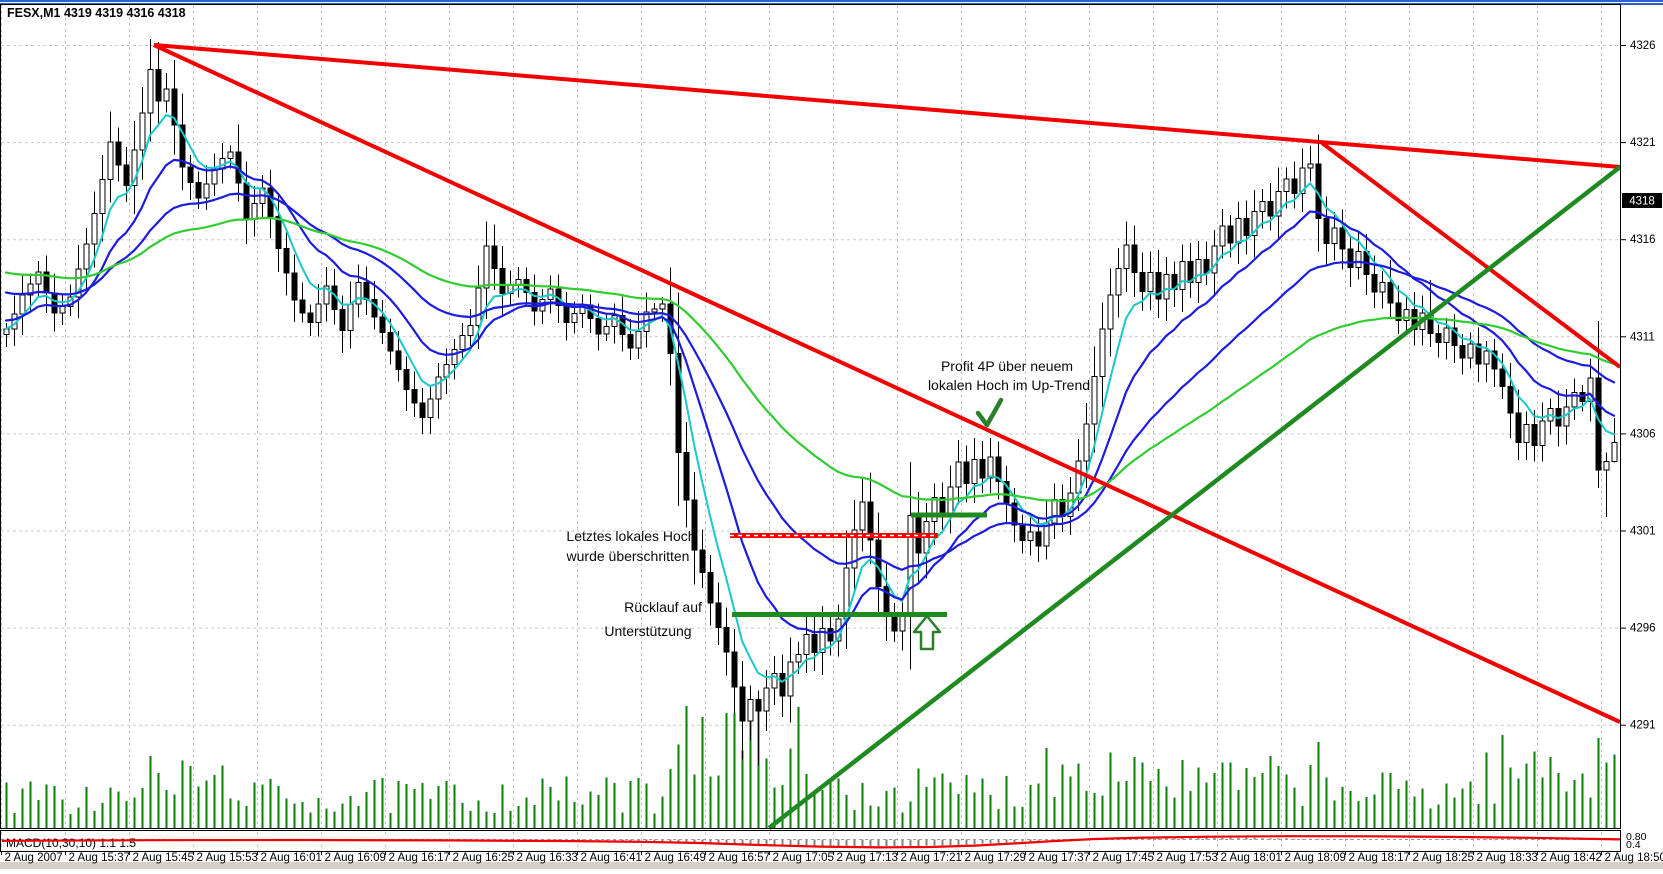 This screenshot has width=1663, height=874. What do you see at coordinates (163, 858) in the screenshot?
I see `time-tick-label: 2 Aug 15:45` at bounding box center [163, 858].